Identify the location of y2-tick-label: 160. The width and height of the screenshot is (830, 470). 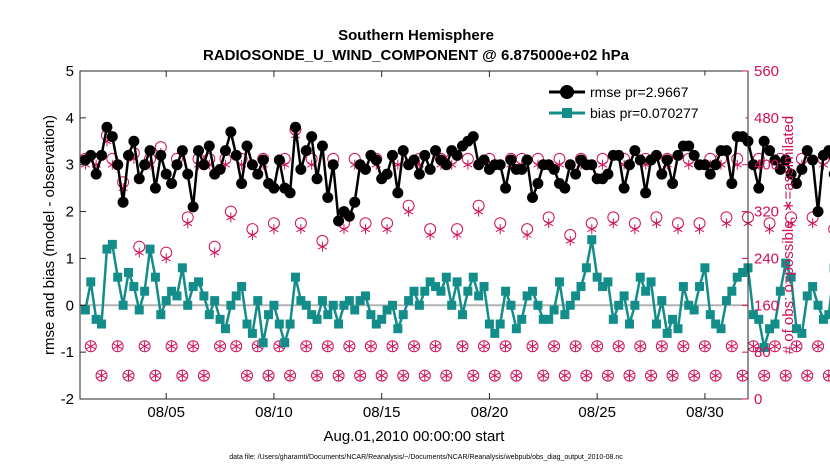
(766, 305).